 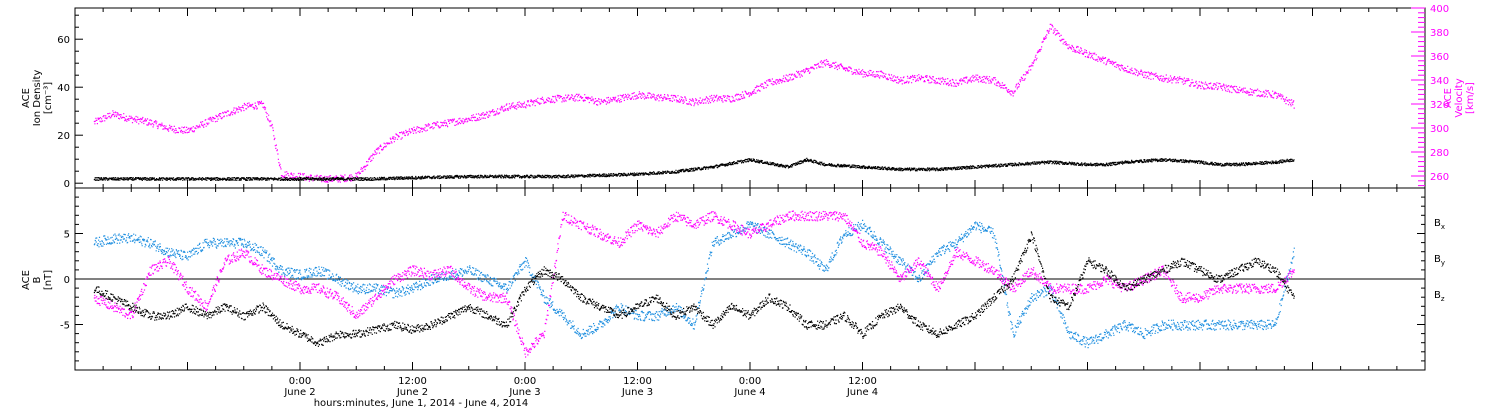 I want to click on legend-entry: Bz, so click(x=1439, y=296).